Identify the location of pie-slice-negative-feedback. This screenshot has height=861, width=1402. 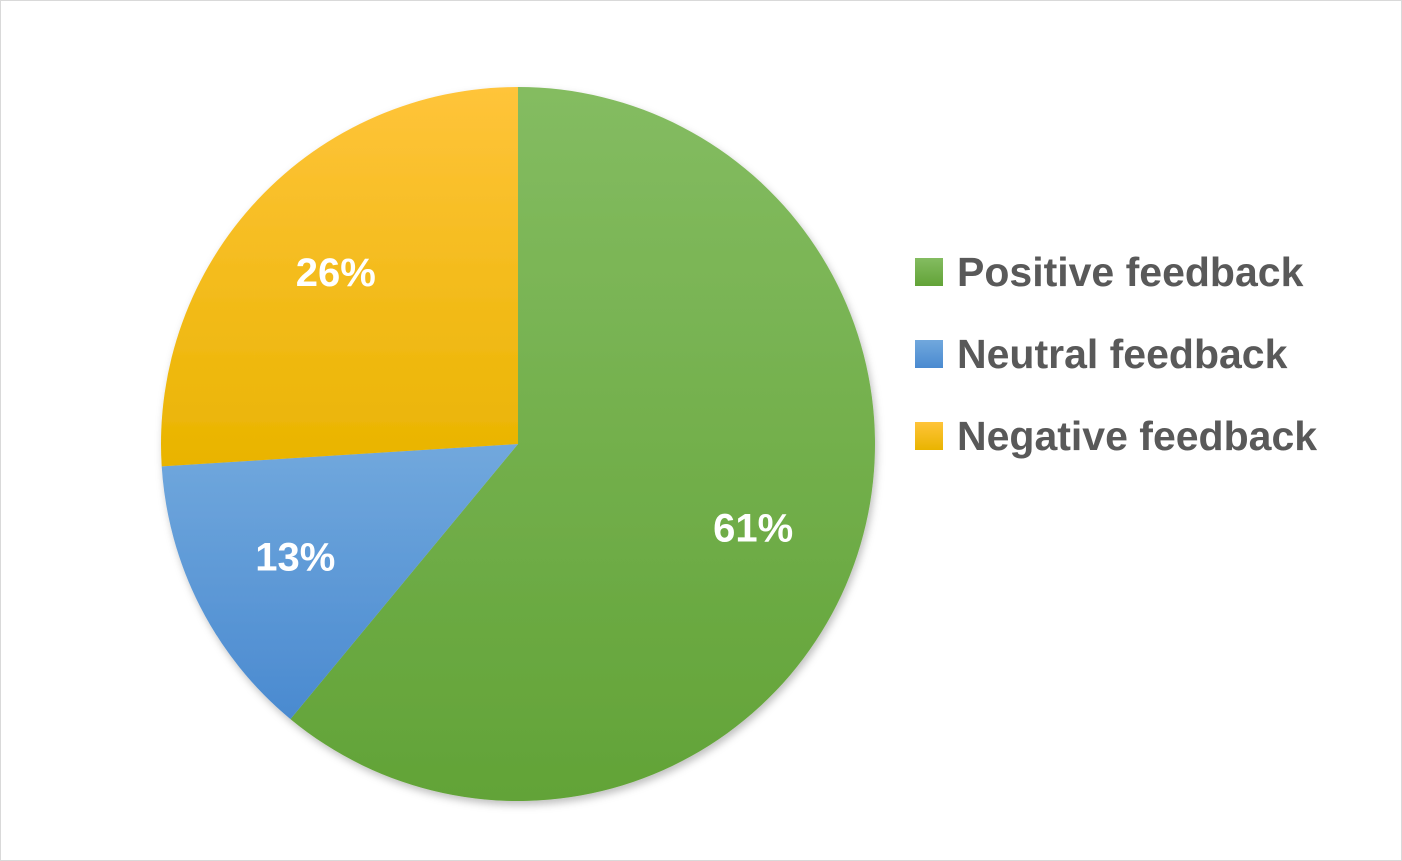
(339, 277).